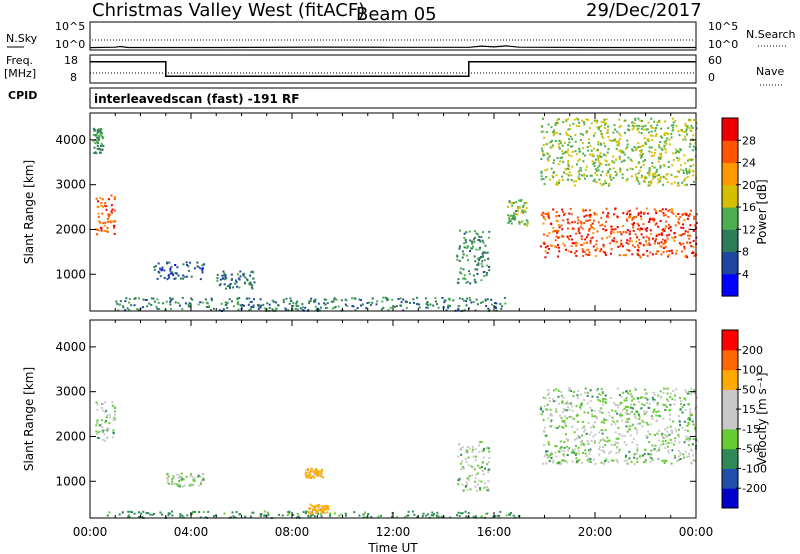 Image resolution: width=800 pixels, height=554 pixels. What do you see at coordinates (595, 532) in the screenshot?
I see `x-tick-label: 20:00` at bounding box center [595, 532].